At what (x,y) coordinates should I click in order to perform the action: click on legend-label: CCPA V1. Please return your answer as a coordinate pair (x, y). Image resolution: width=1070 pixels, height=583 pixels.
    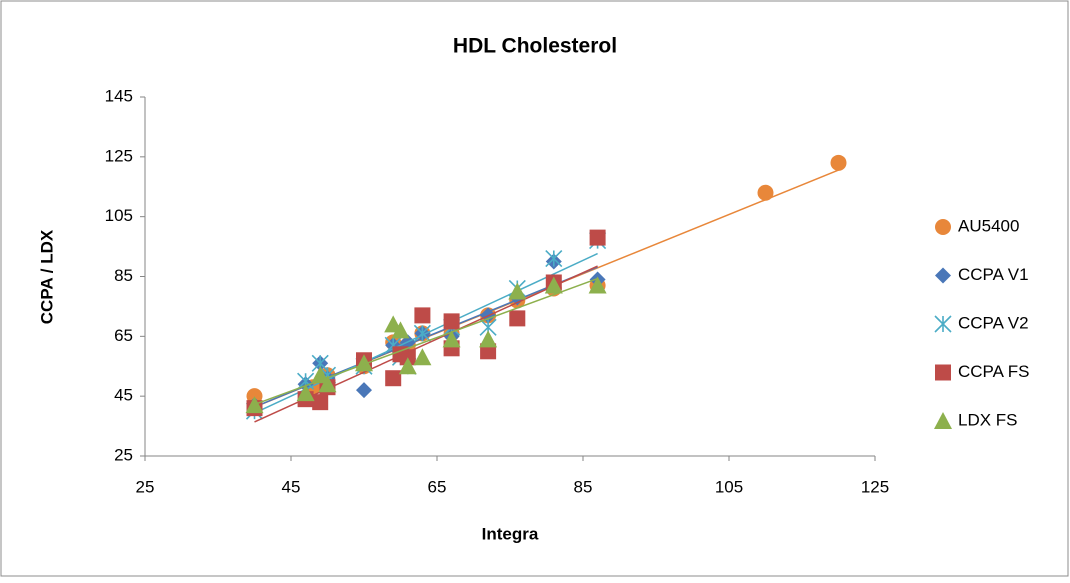
    Looking at the image, I should click on (993, 274).